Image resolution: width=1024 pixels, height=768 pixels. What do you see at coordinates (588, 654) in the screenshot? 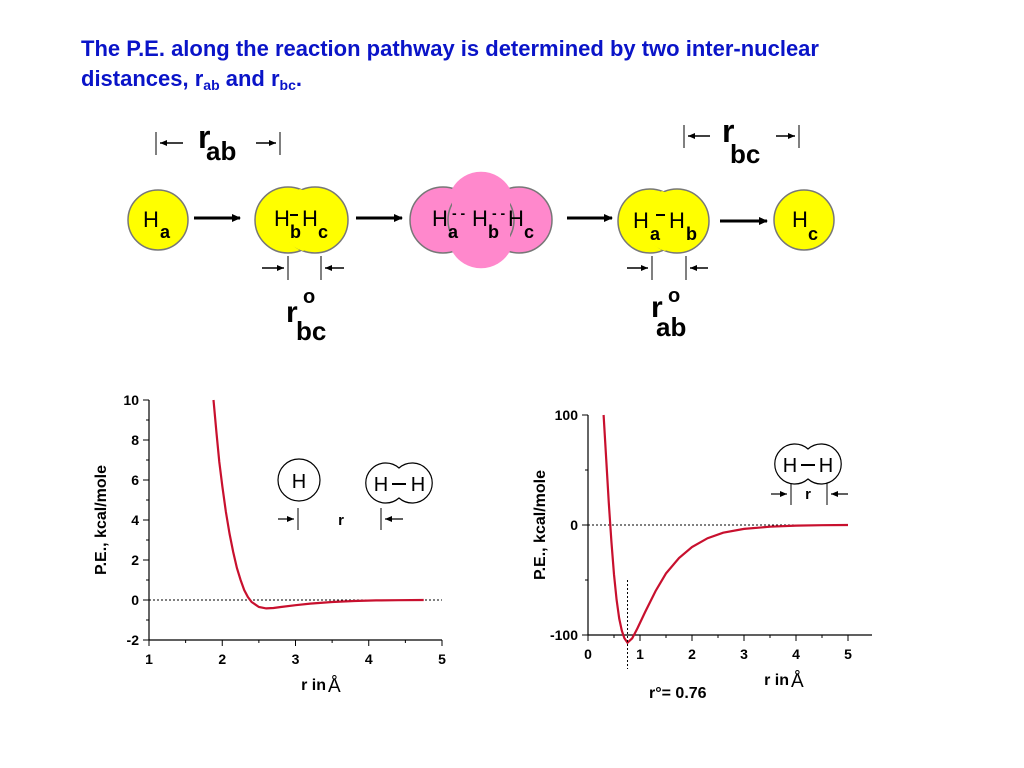
I see `x-tick-label: 0` at bounding box center [588, 654].